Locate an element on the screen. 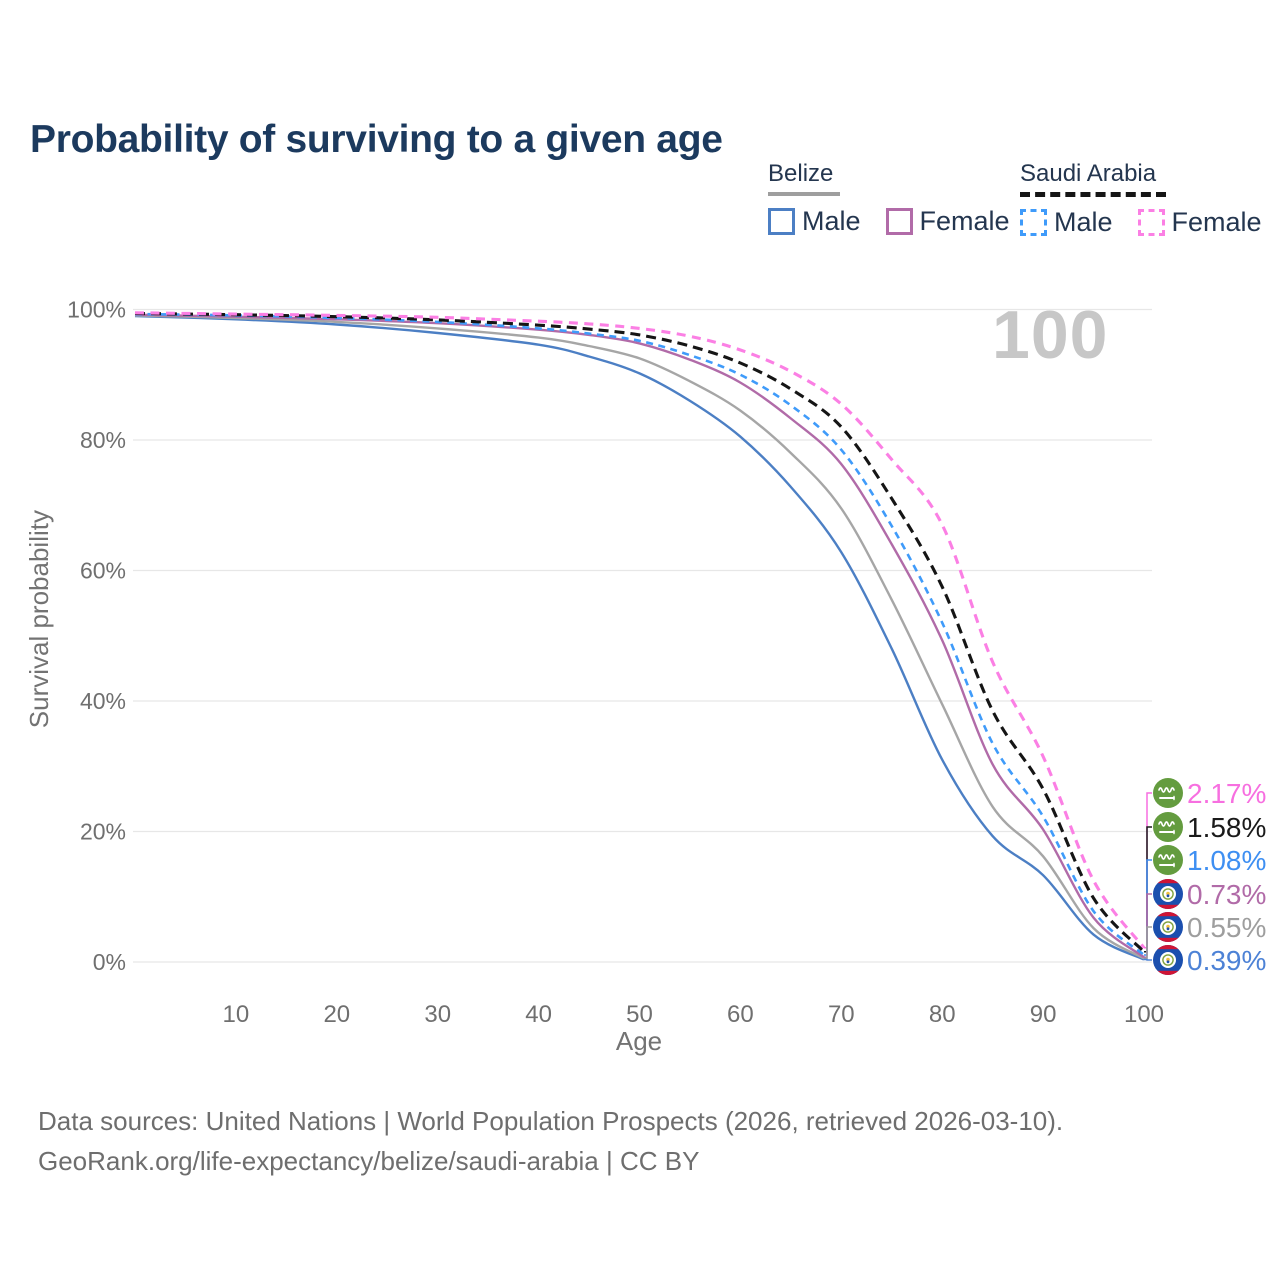  legend-item-belize-male: Male is located at coordinates (814, 221).